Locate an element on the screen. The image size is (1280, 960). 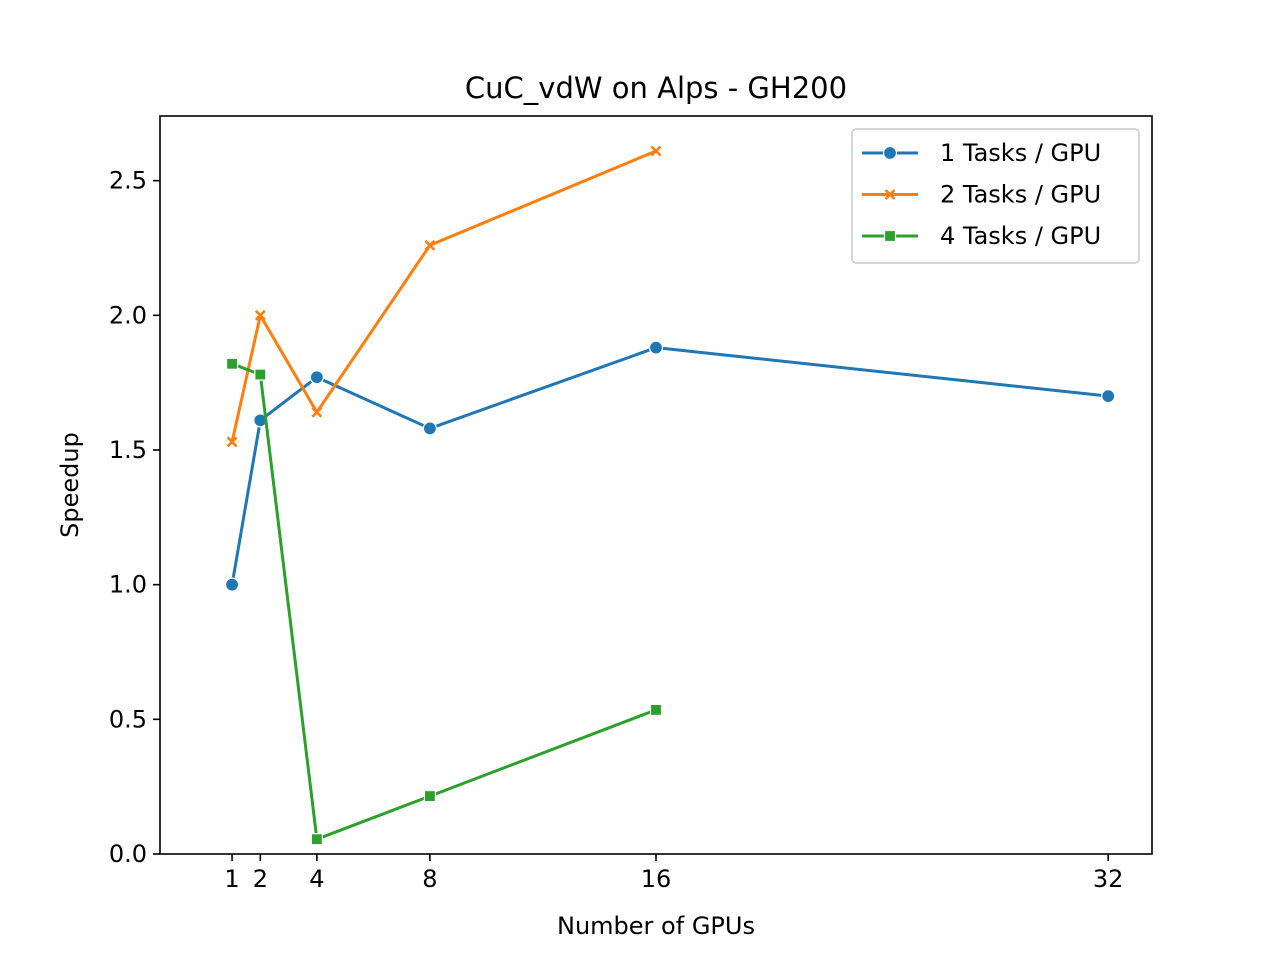
legend-entry: 4 Tasks / GPU is located at coordinates (981, 236).